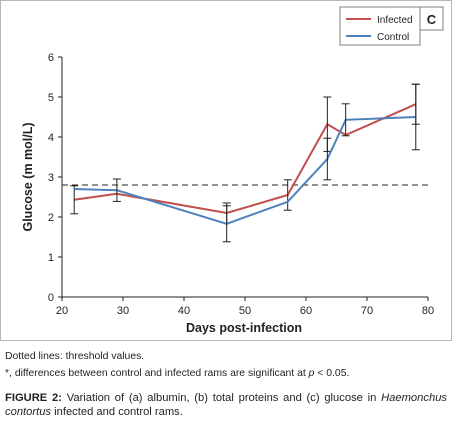 The height and width of the screenshot is (426, 452). I want to click on y-tick-label: 5, so click(51, 98).